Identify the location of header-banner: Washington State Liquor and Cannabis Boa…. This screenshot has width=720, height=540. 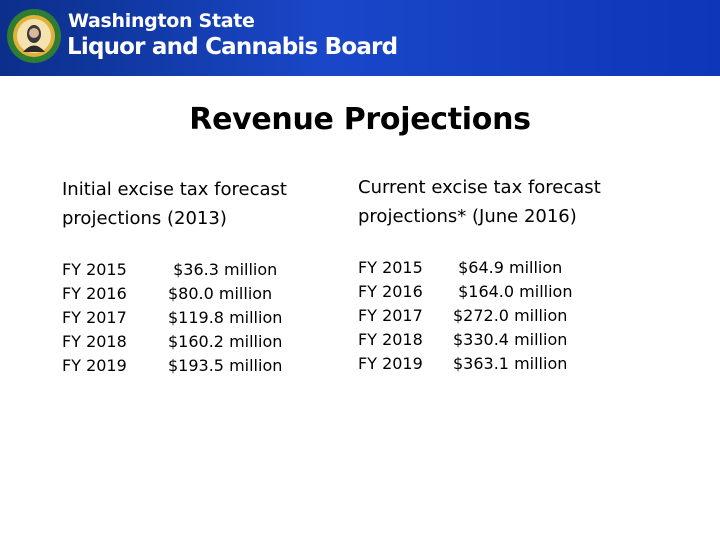
(360, 38).